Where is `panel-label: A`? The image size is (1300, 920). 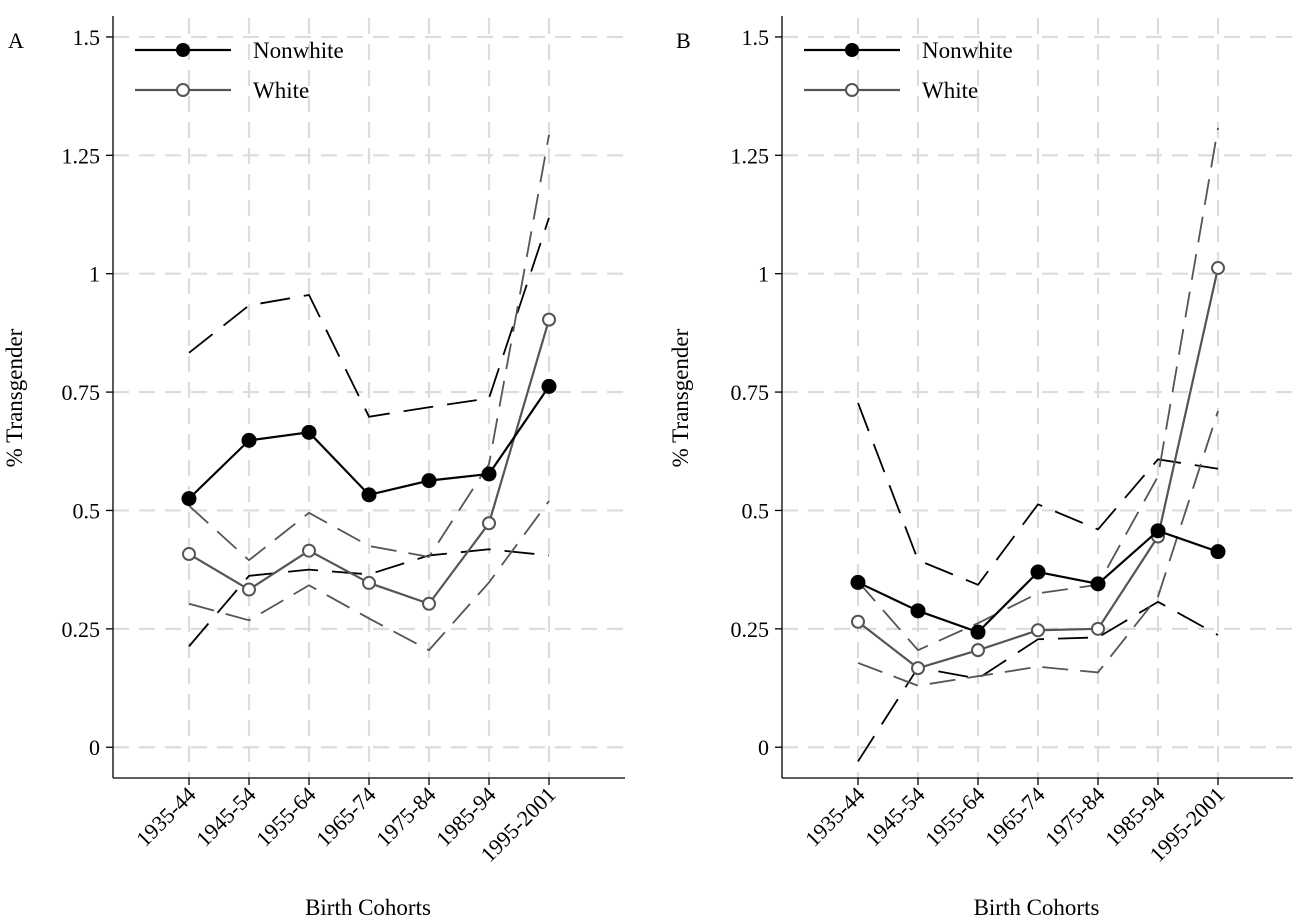
panel-label: A is located at coordinates (16, 40).